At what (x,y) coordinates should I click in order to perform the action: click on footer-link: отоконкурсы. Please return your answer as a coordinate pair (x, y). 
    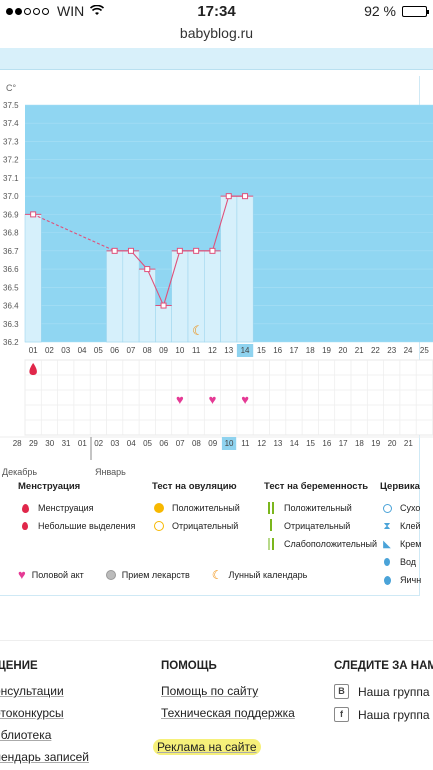
    Looking at the image, I should click on (32, 713).